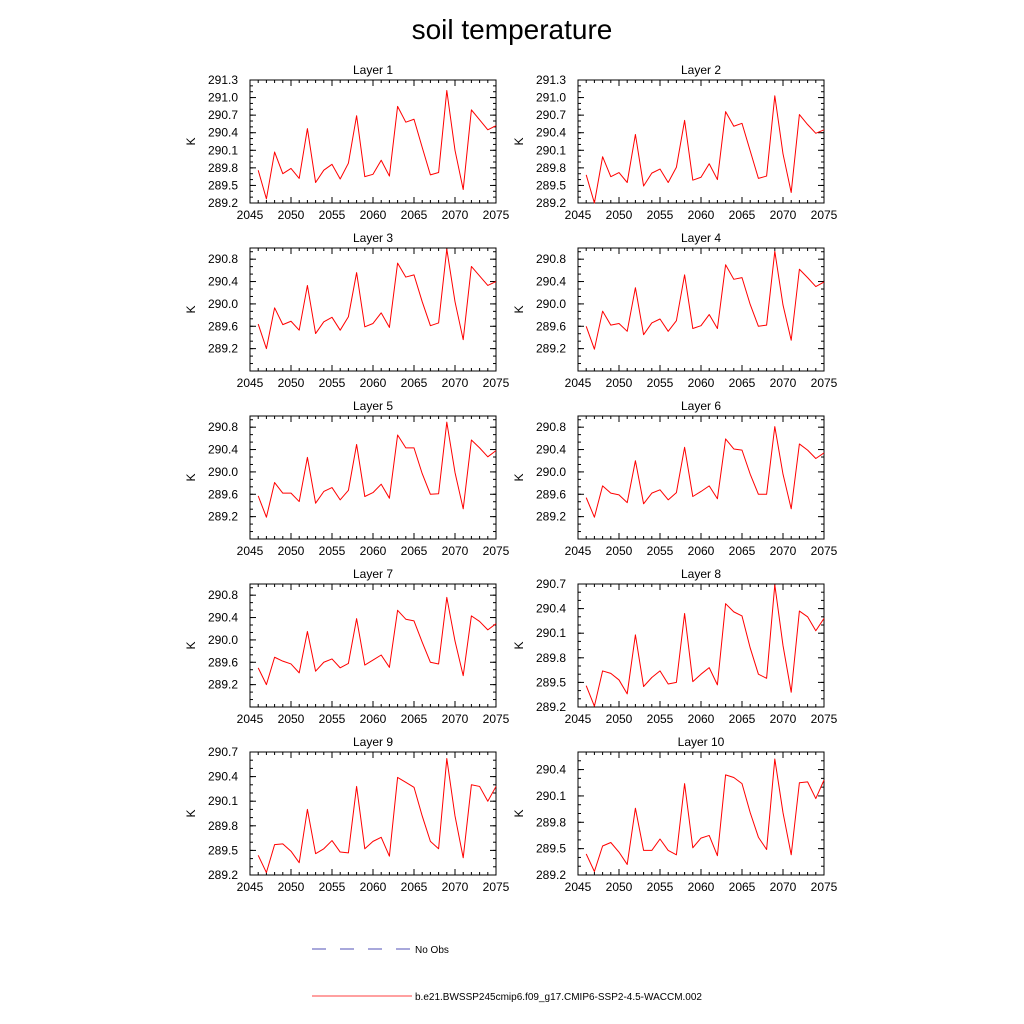 Image resolution: width=1024 pixels, height=1024 pixels. Describe the element at coordinates (701, 238) in the screenshot. I see `panel-title: Layer 4` at that location.